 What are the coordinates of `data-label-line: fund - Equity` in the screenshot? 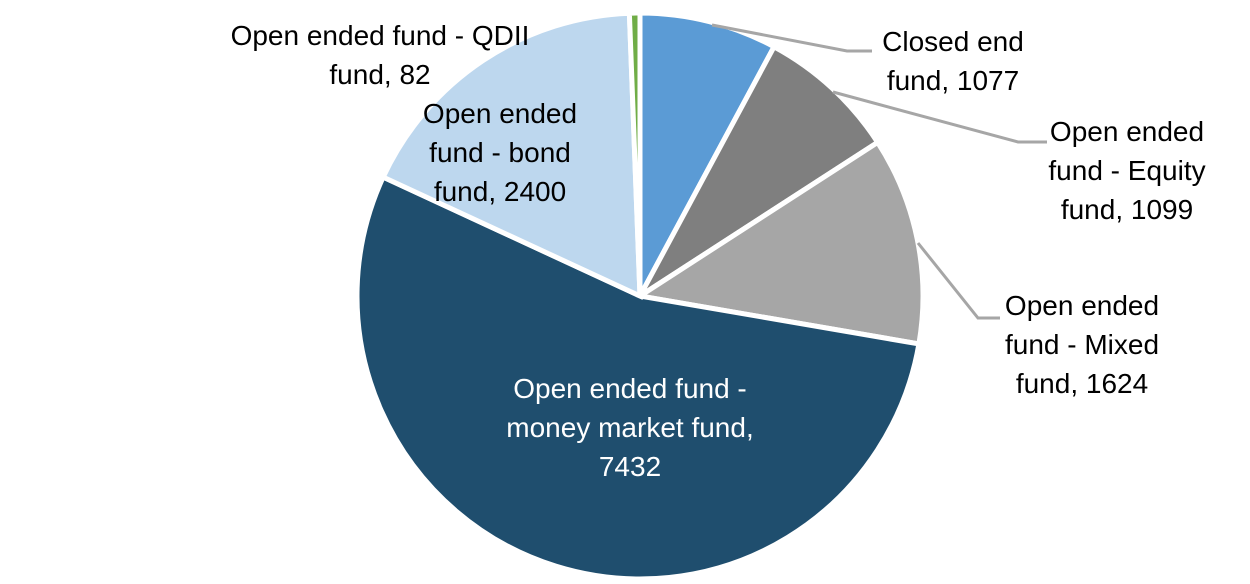 It's located at (1127, 170).